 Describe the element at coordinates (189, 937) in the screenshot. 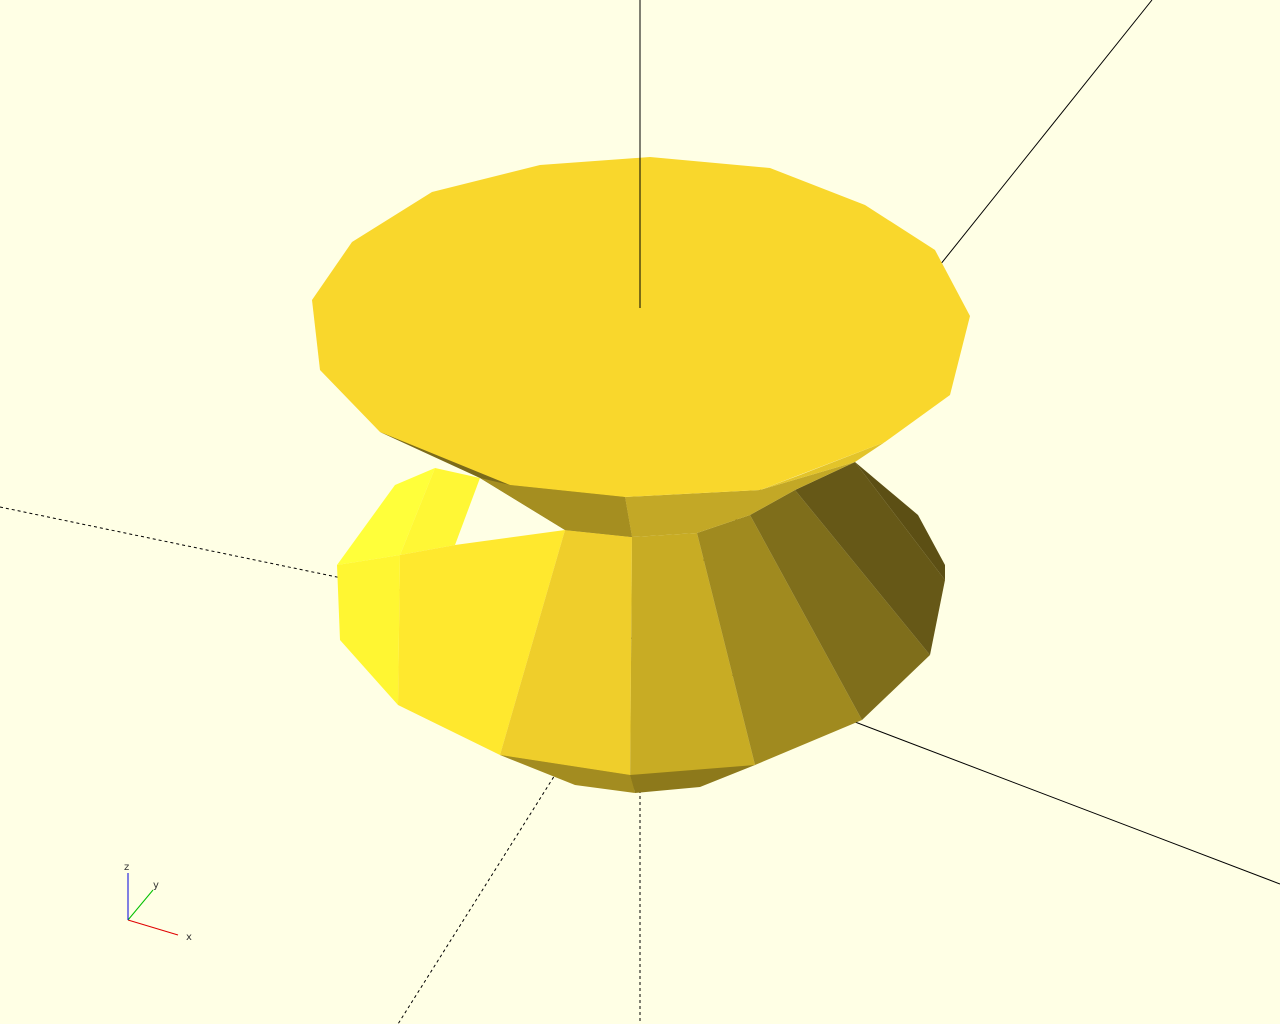

I see `axis-indicator-x-label: x` at that location.